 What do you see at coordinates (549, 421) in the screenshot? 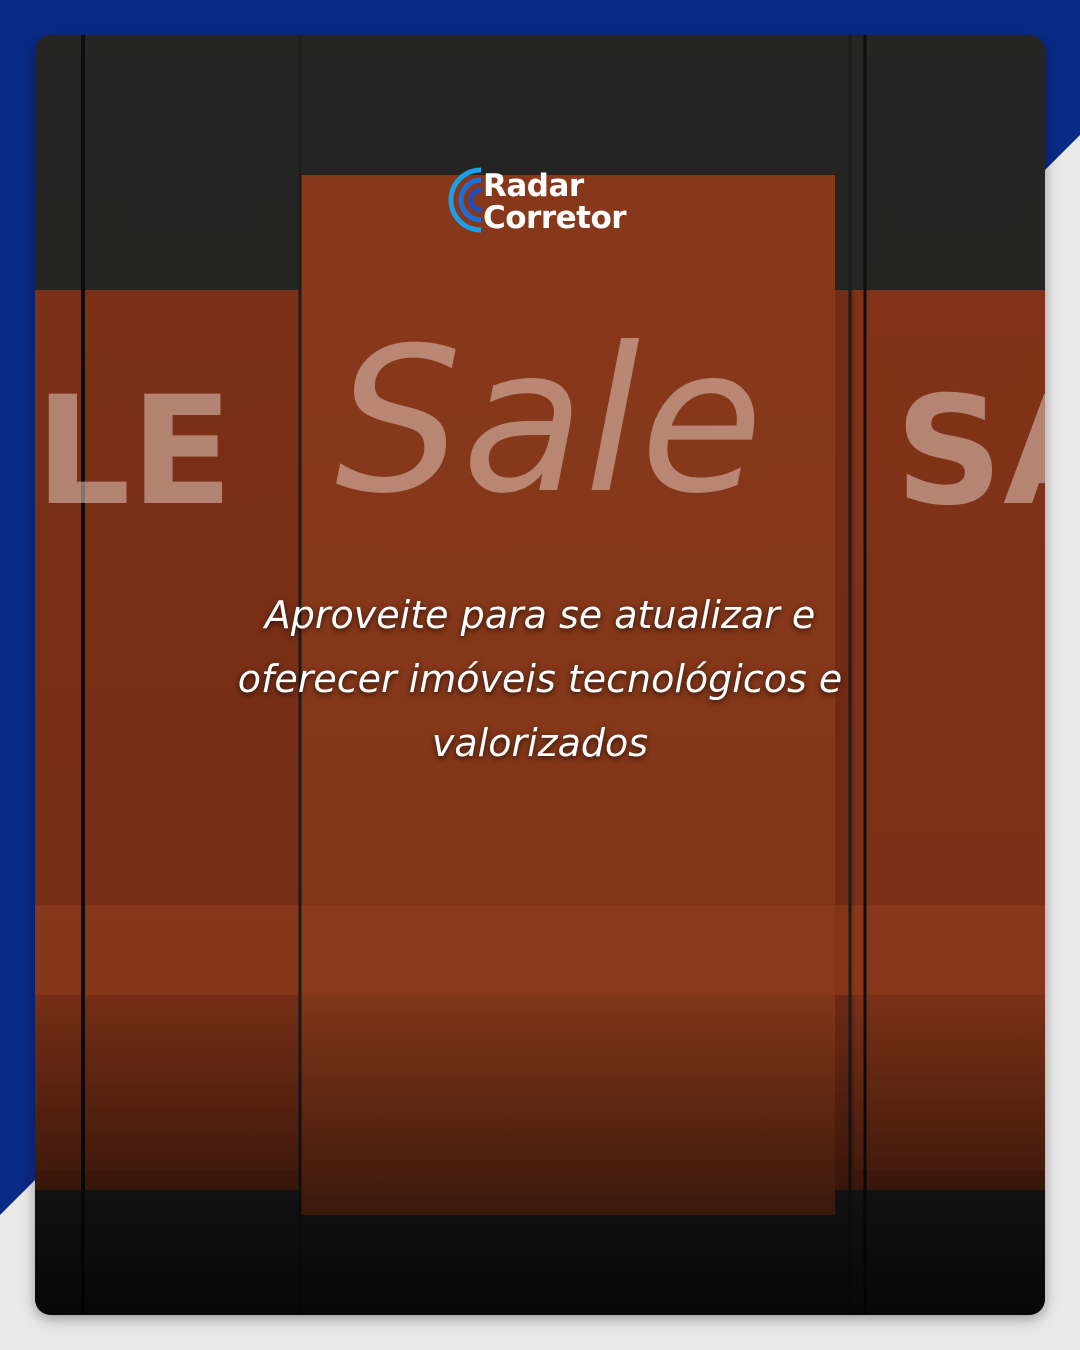
I see `sign-text: Sale` at bounding box center [549, 421].